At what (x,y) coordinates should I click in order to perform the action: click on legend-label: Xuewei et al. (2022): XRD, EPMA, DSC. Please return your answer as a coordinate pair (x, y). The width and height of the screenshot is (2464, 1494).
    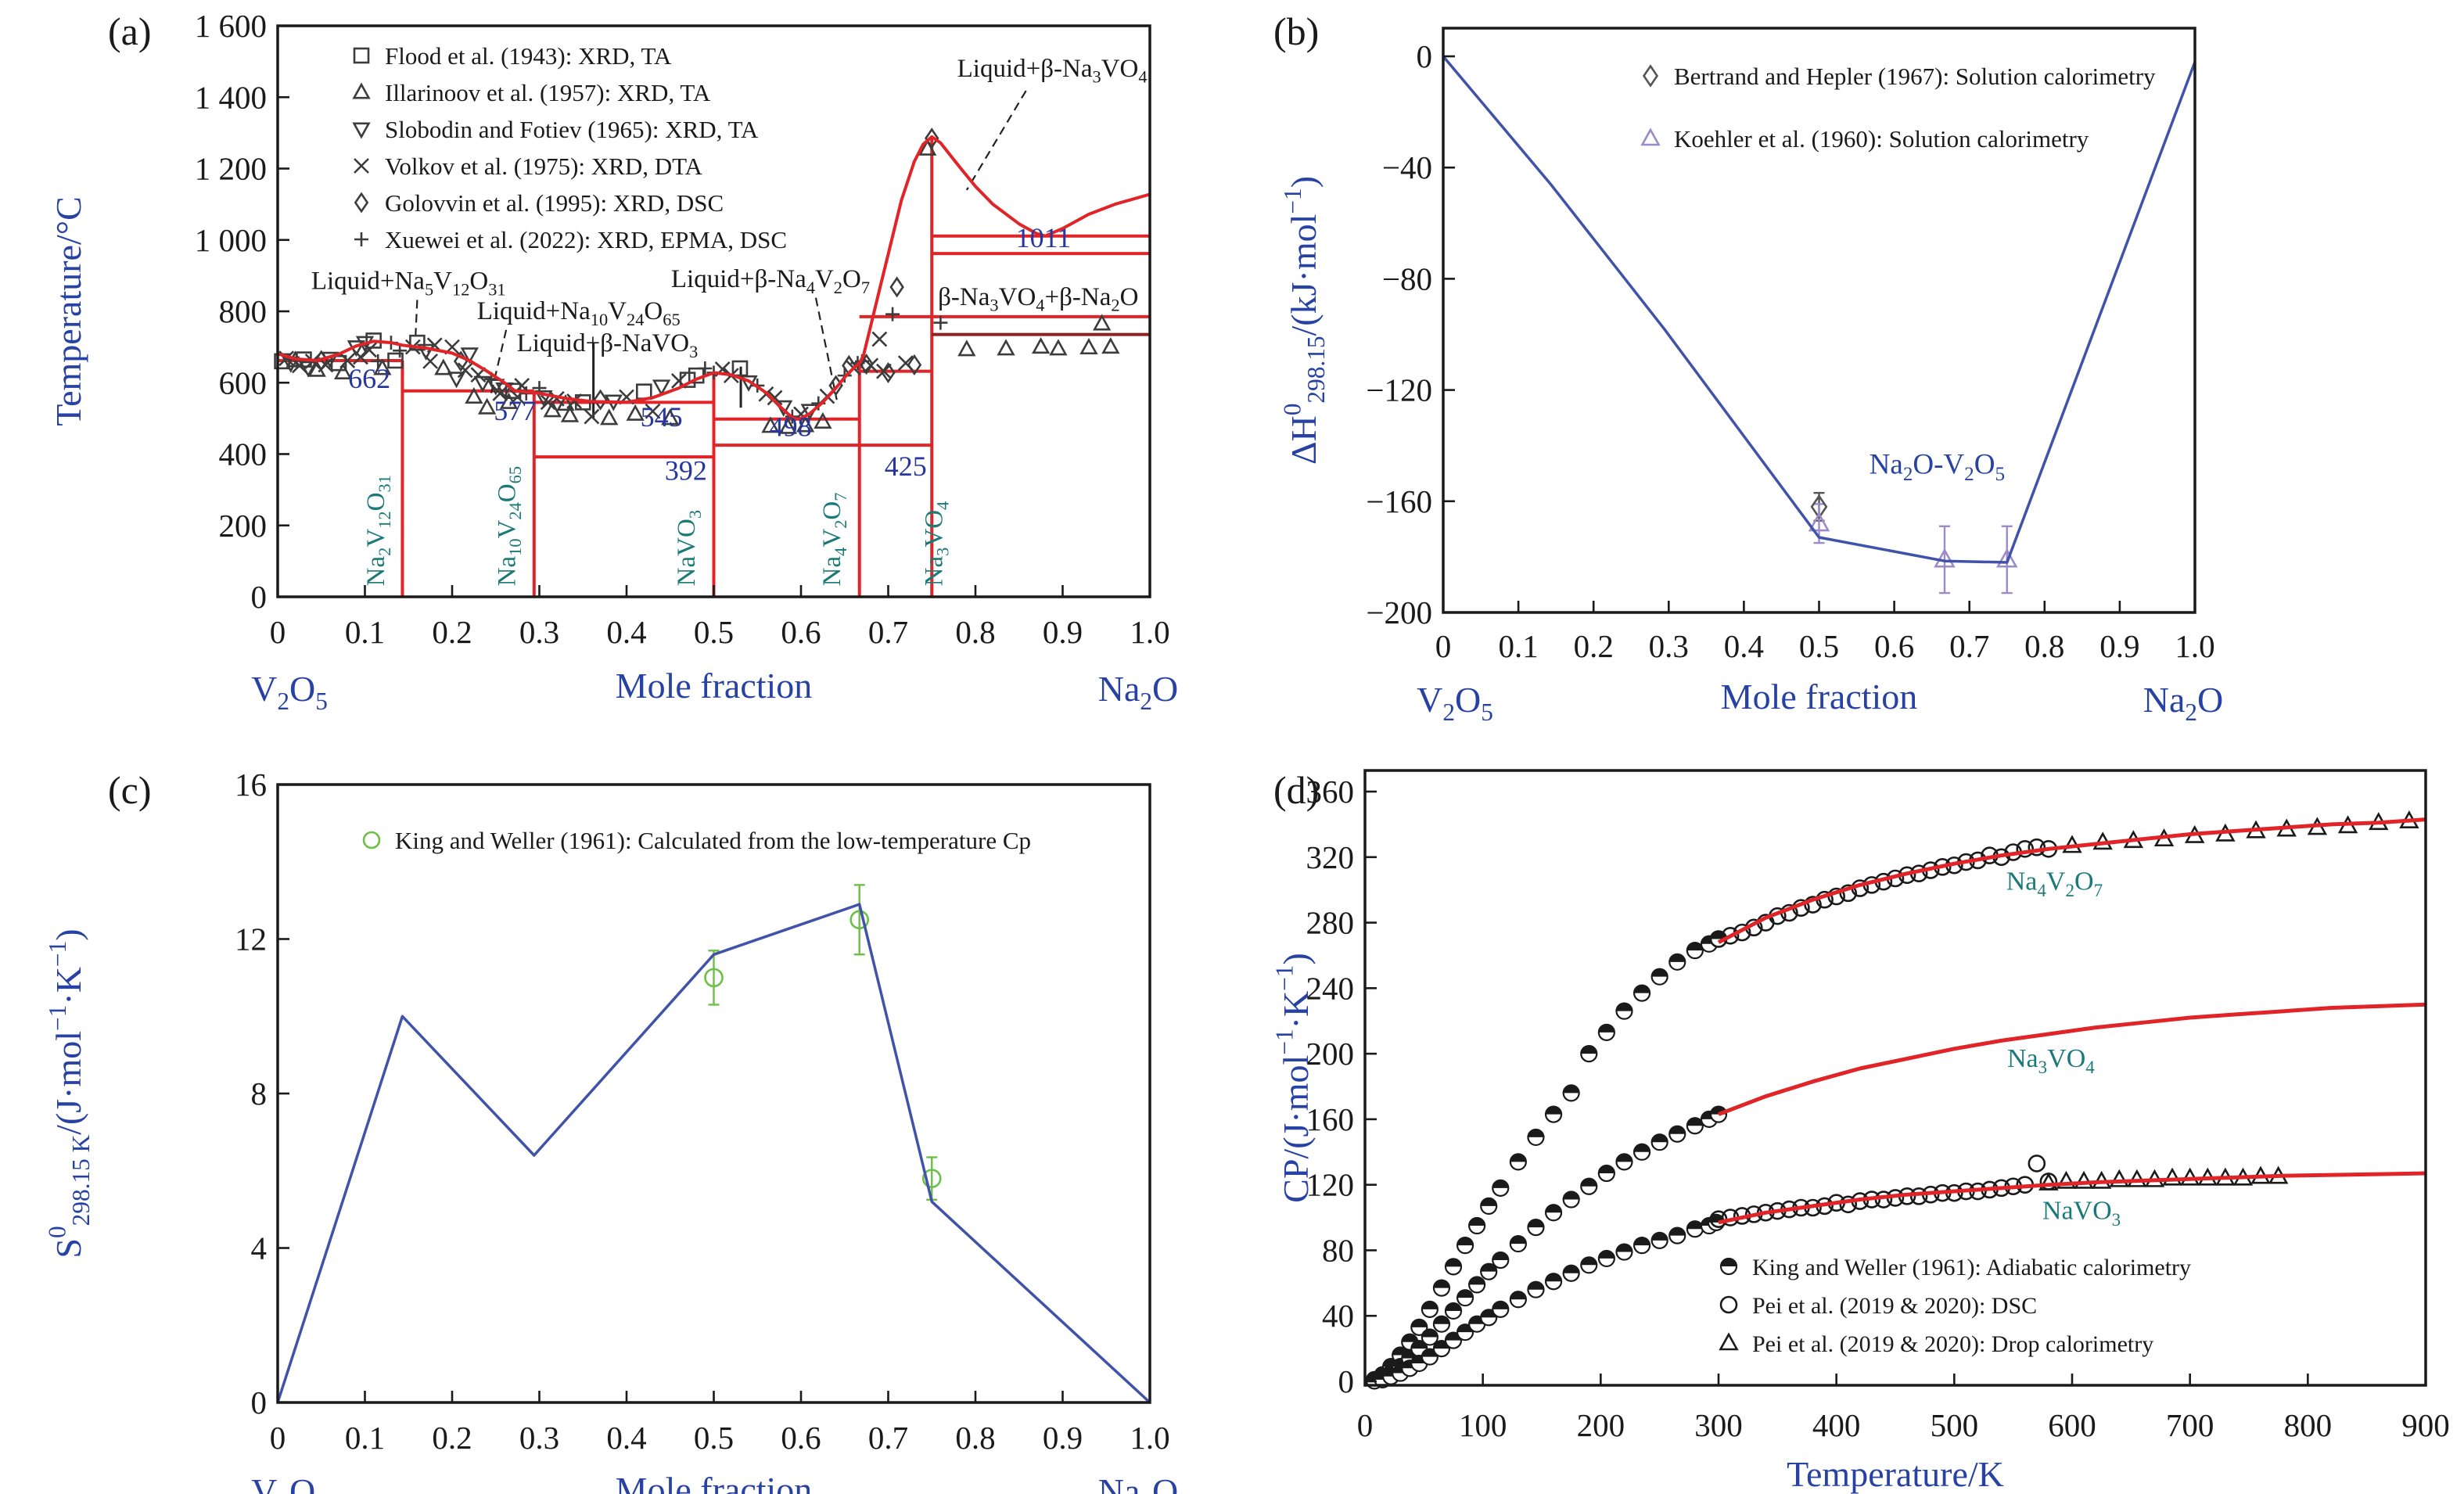
    Looking at the image, I should click on (586, 239).